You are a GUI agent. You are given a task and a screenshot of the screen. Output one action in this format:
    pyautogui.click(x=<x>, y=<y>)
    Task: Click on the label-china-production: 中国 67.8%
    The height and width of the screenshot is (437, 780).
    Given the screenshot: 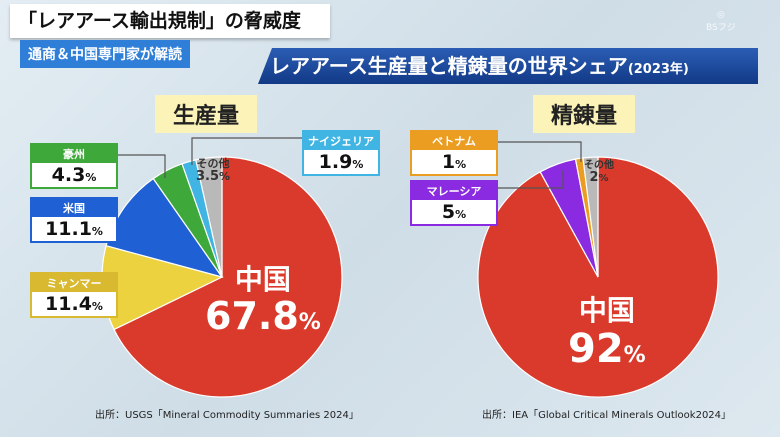 What is the action you would take?
    pyautogui.click(x=263, y=300)
    